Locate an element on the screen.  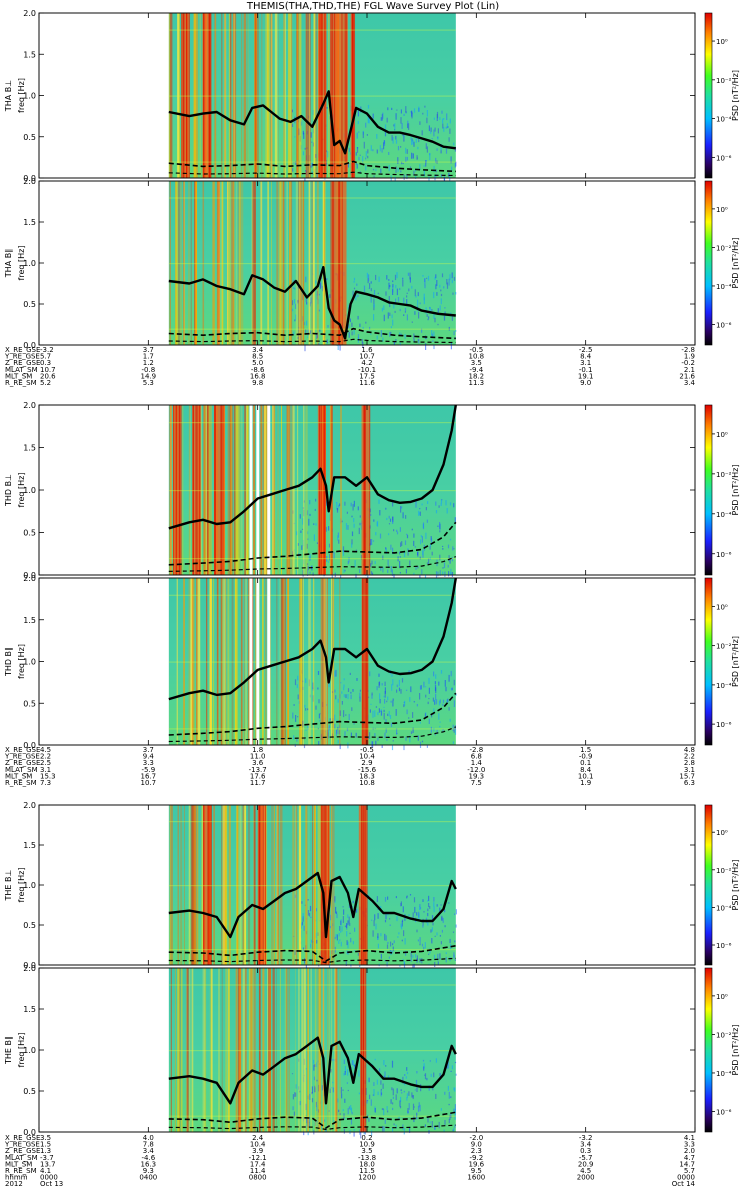
ephemeris-value: 19.6 is located at coordinates (477, 1164).